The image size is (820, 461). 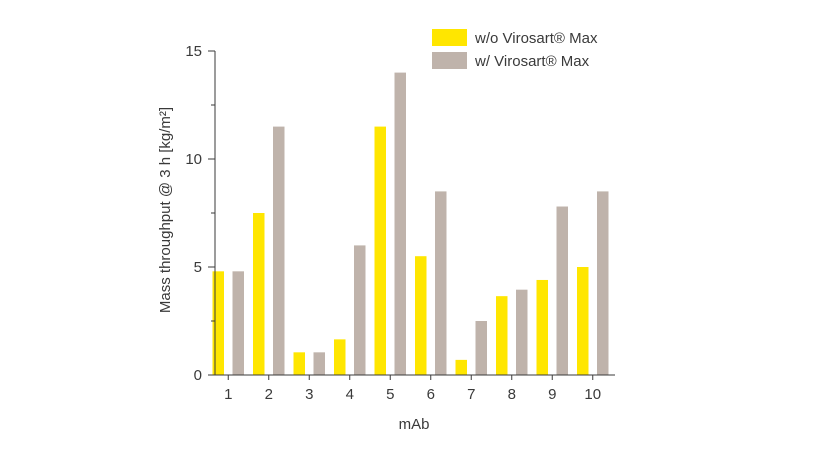 What do you see at coordinates (269, 394) in the screenshot?
I see `x-tick-label-2: 2` at bounding box center [269, 394].